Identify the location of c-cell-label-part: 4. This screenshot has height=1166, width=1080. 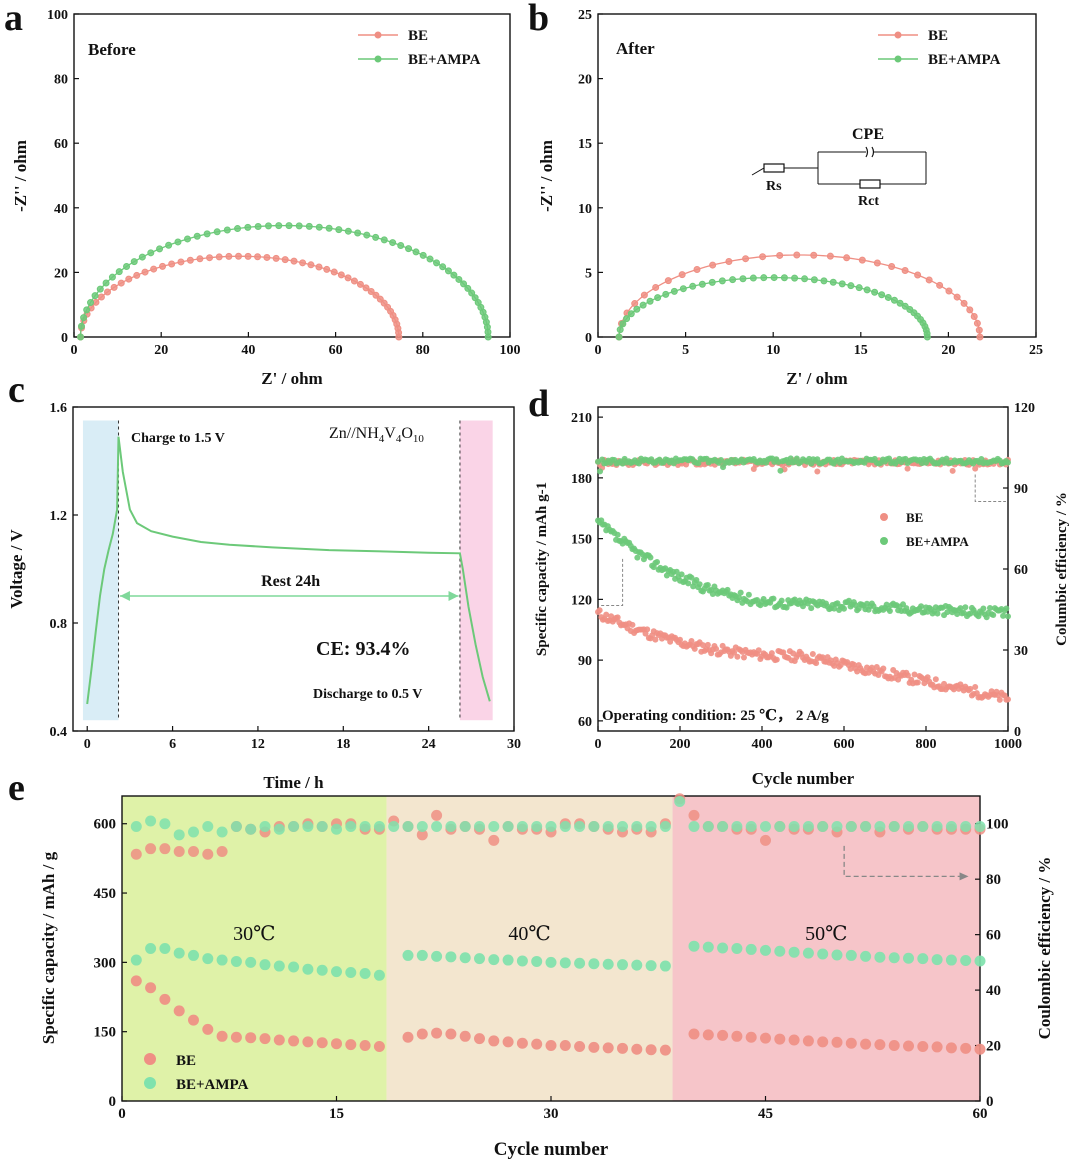
(382, 439).